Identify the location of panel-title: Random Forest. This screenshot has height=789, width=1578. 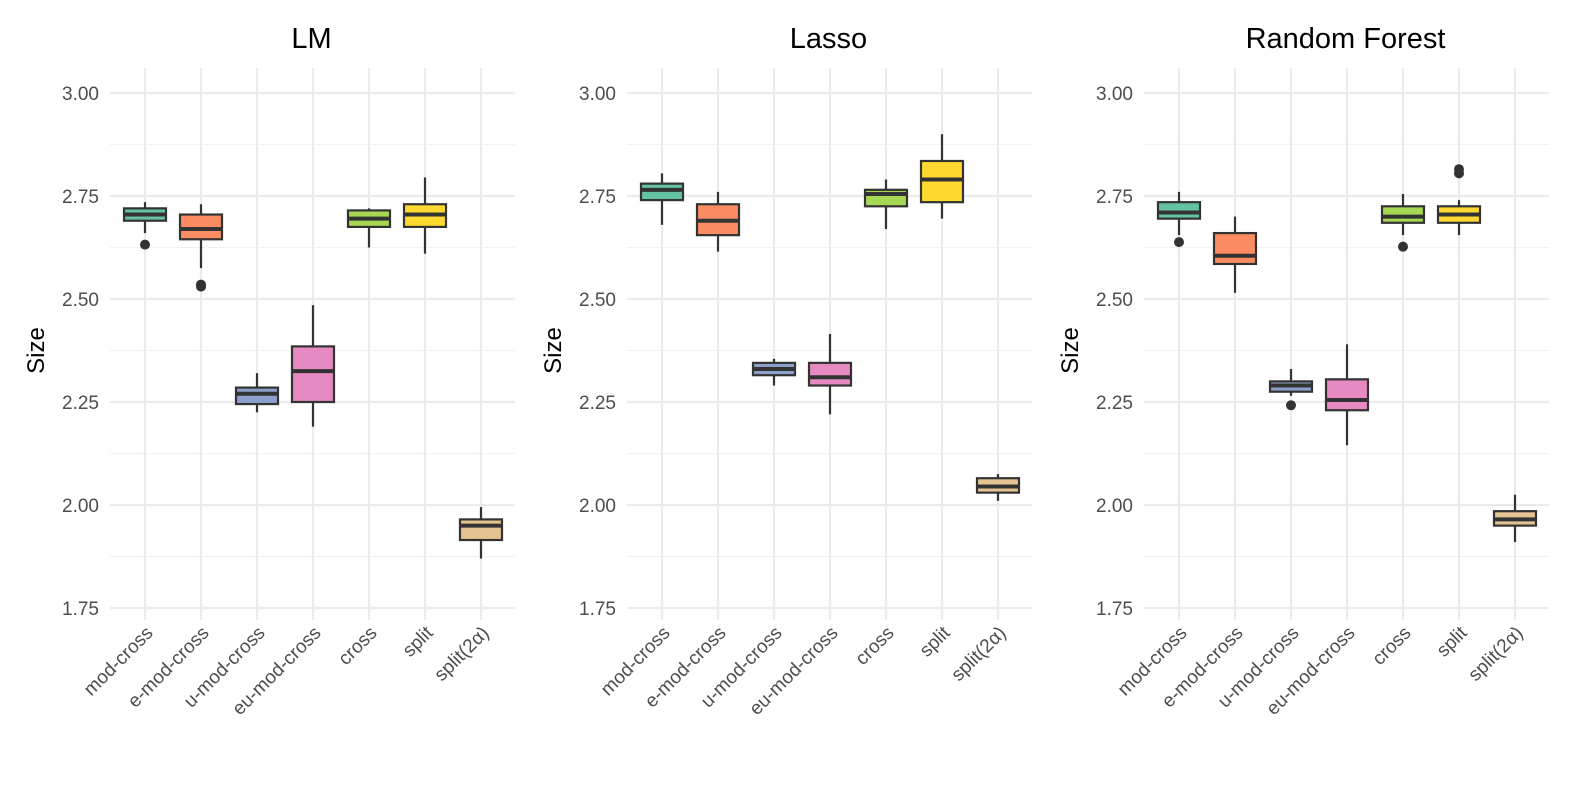
(1346, 39).